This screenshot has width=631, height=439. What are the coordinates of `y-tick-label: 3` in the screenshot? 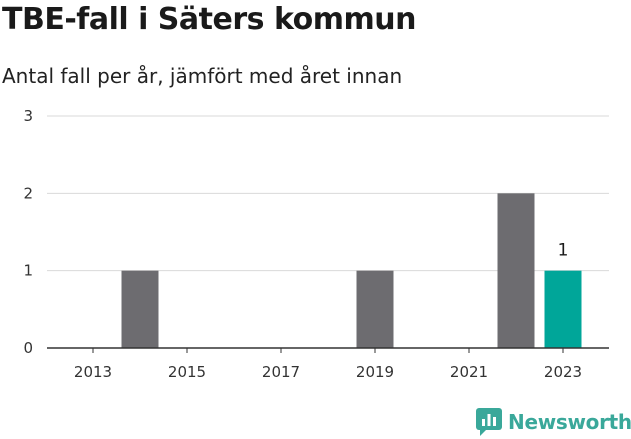 It's located at (28, 116).